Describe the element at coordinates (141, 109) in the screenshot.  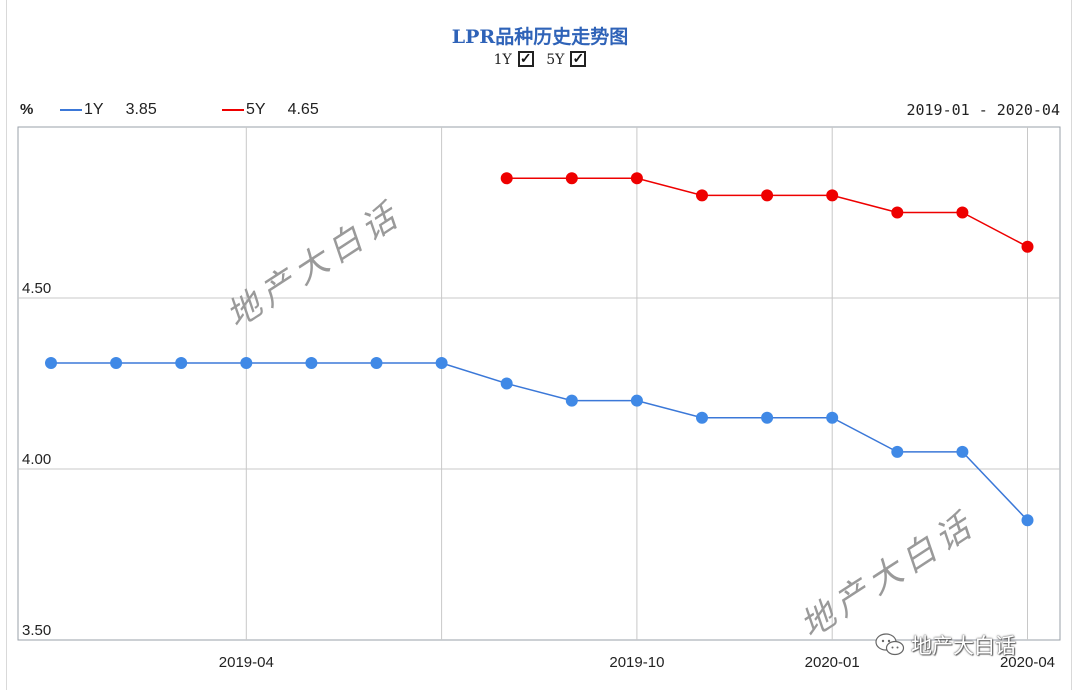
I see `legend-1y-value: 3.85` at that location.